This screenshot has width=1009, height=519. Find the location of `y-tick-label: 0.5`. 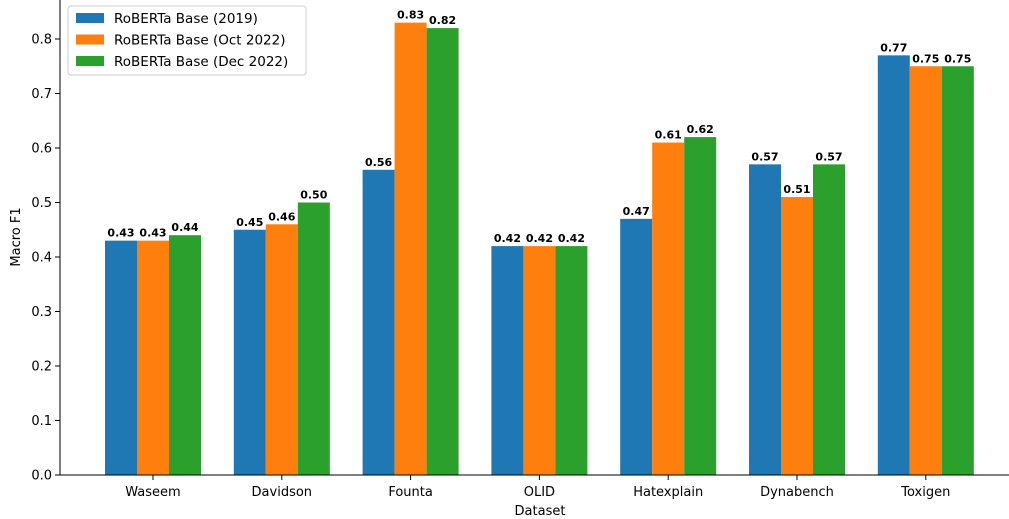

y-tick-label: 0.5 is located at coordinates (41, 203).